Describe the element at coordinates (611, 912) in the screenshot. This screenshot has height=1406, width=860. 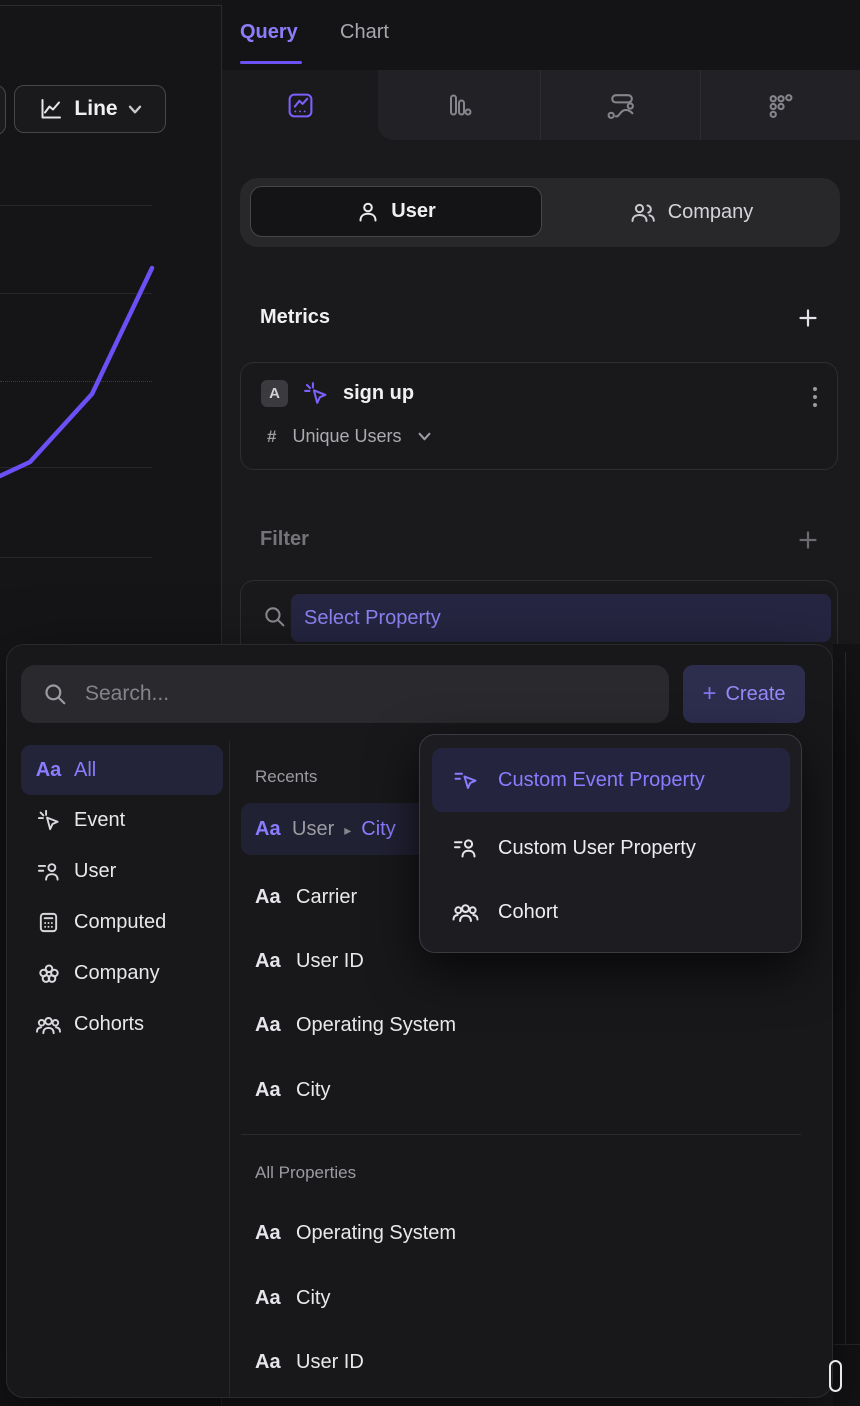
I see `menu-item-cohort: Cohort` at that location.